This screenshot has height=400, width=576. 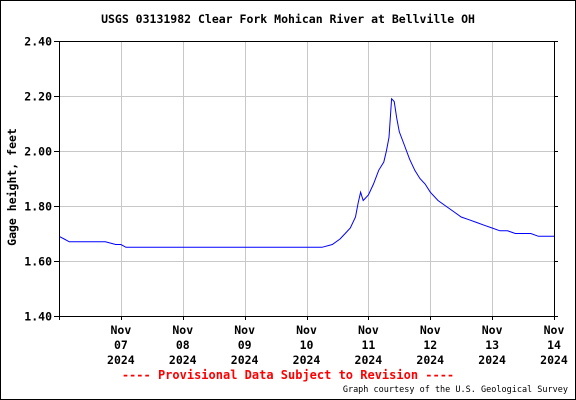 I want to click on x-tick-label: Nov 07 2024, so click(x=121, y=345).